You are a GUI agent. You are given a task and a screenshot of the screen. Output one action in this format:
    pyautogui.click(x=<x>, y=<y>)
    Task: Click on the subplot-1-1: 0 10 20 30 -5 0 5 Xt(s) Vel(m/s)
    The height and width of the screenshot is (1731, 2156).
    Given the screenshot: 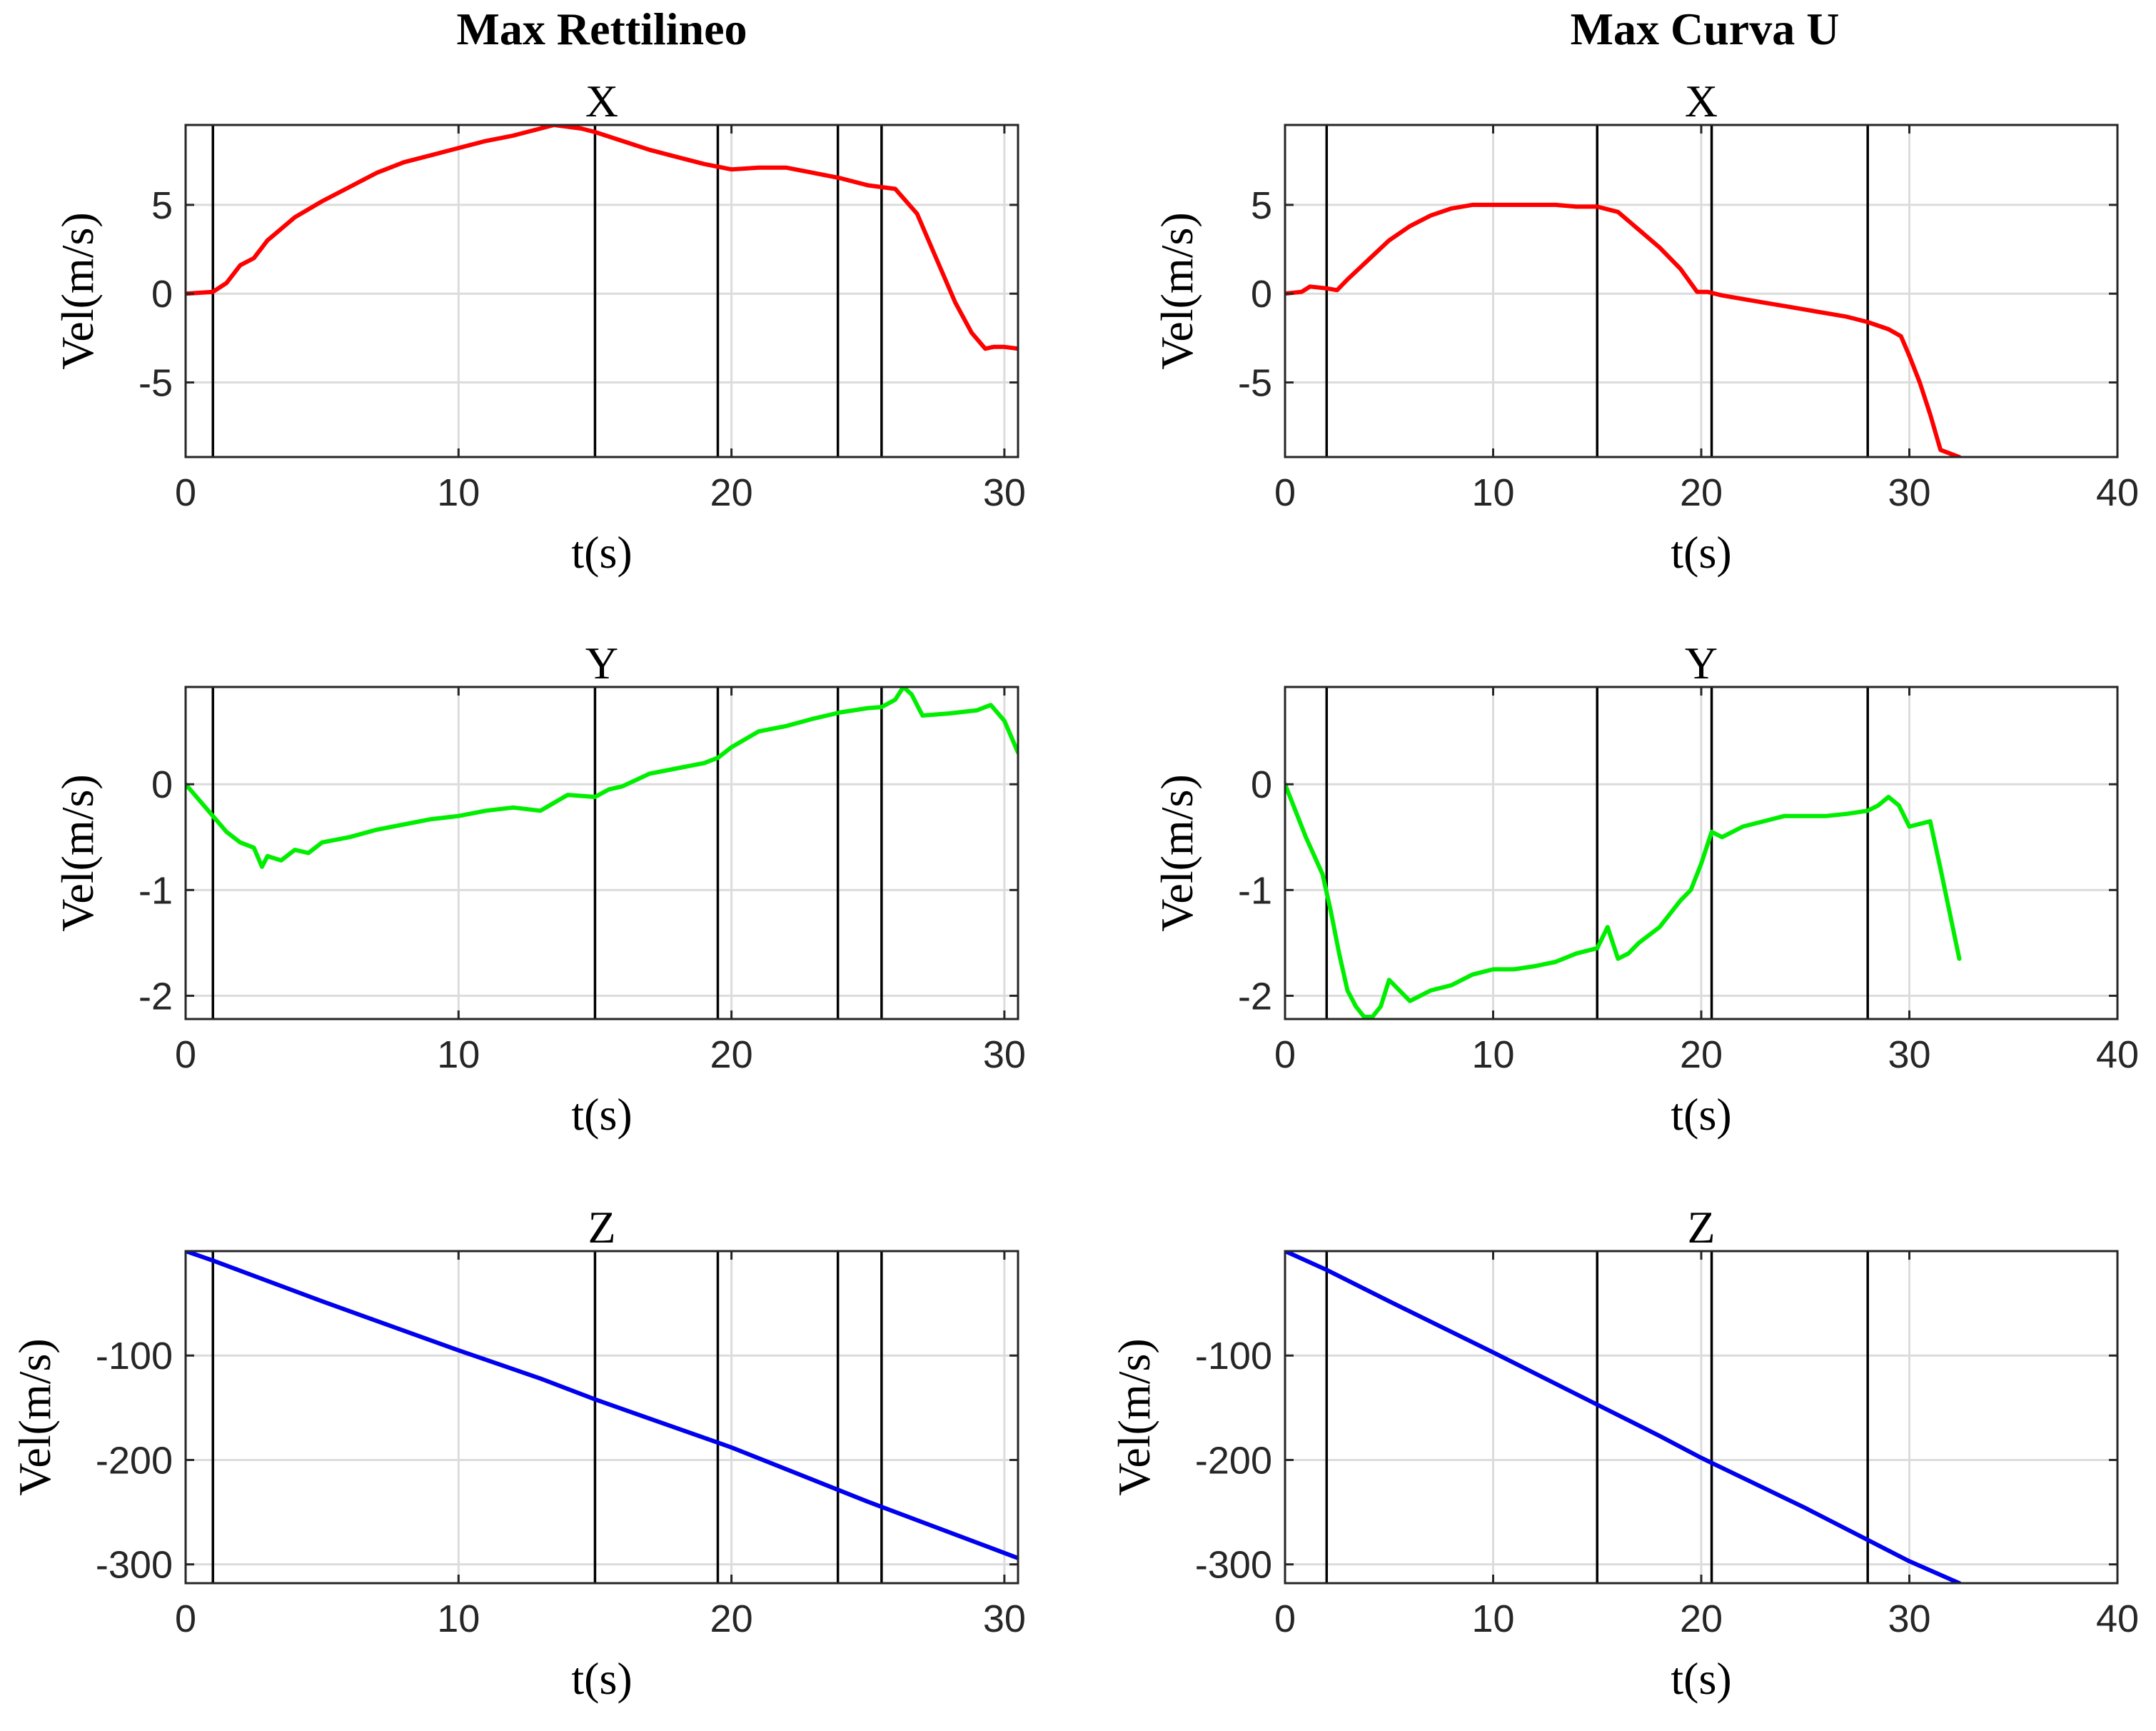 What is the action you would take?
    pyautogui.click(x=539, y=327)
    